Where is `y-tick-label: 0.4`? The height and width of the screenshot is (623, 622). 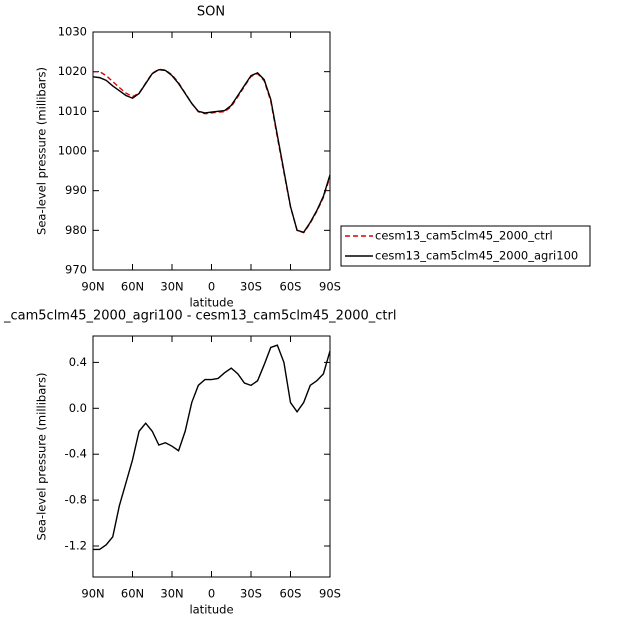 y-tick-label: 0.4 is located at coordinates (78, 362).